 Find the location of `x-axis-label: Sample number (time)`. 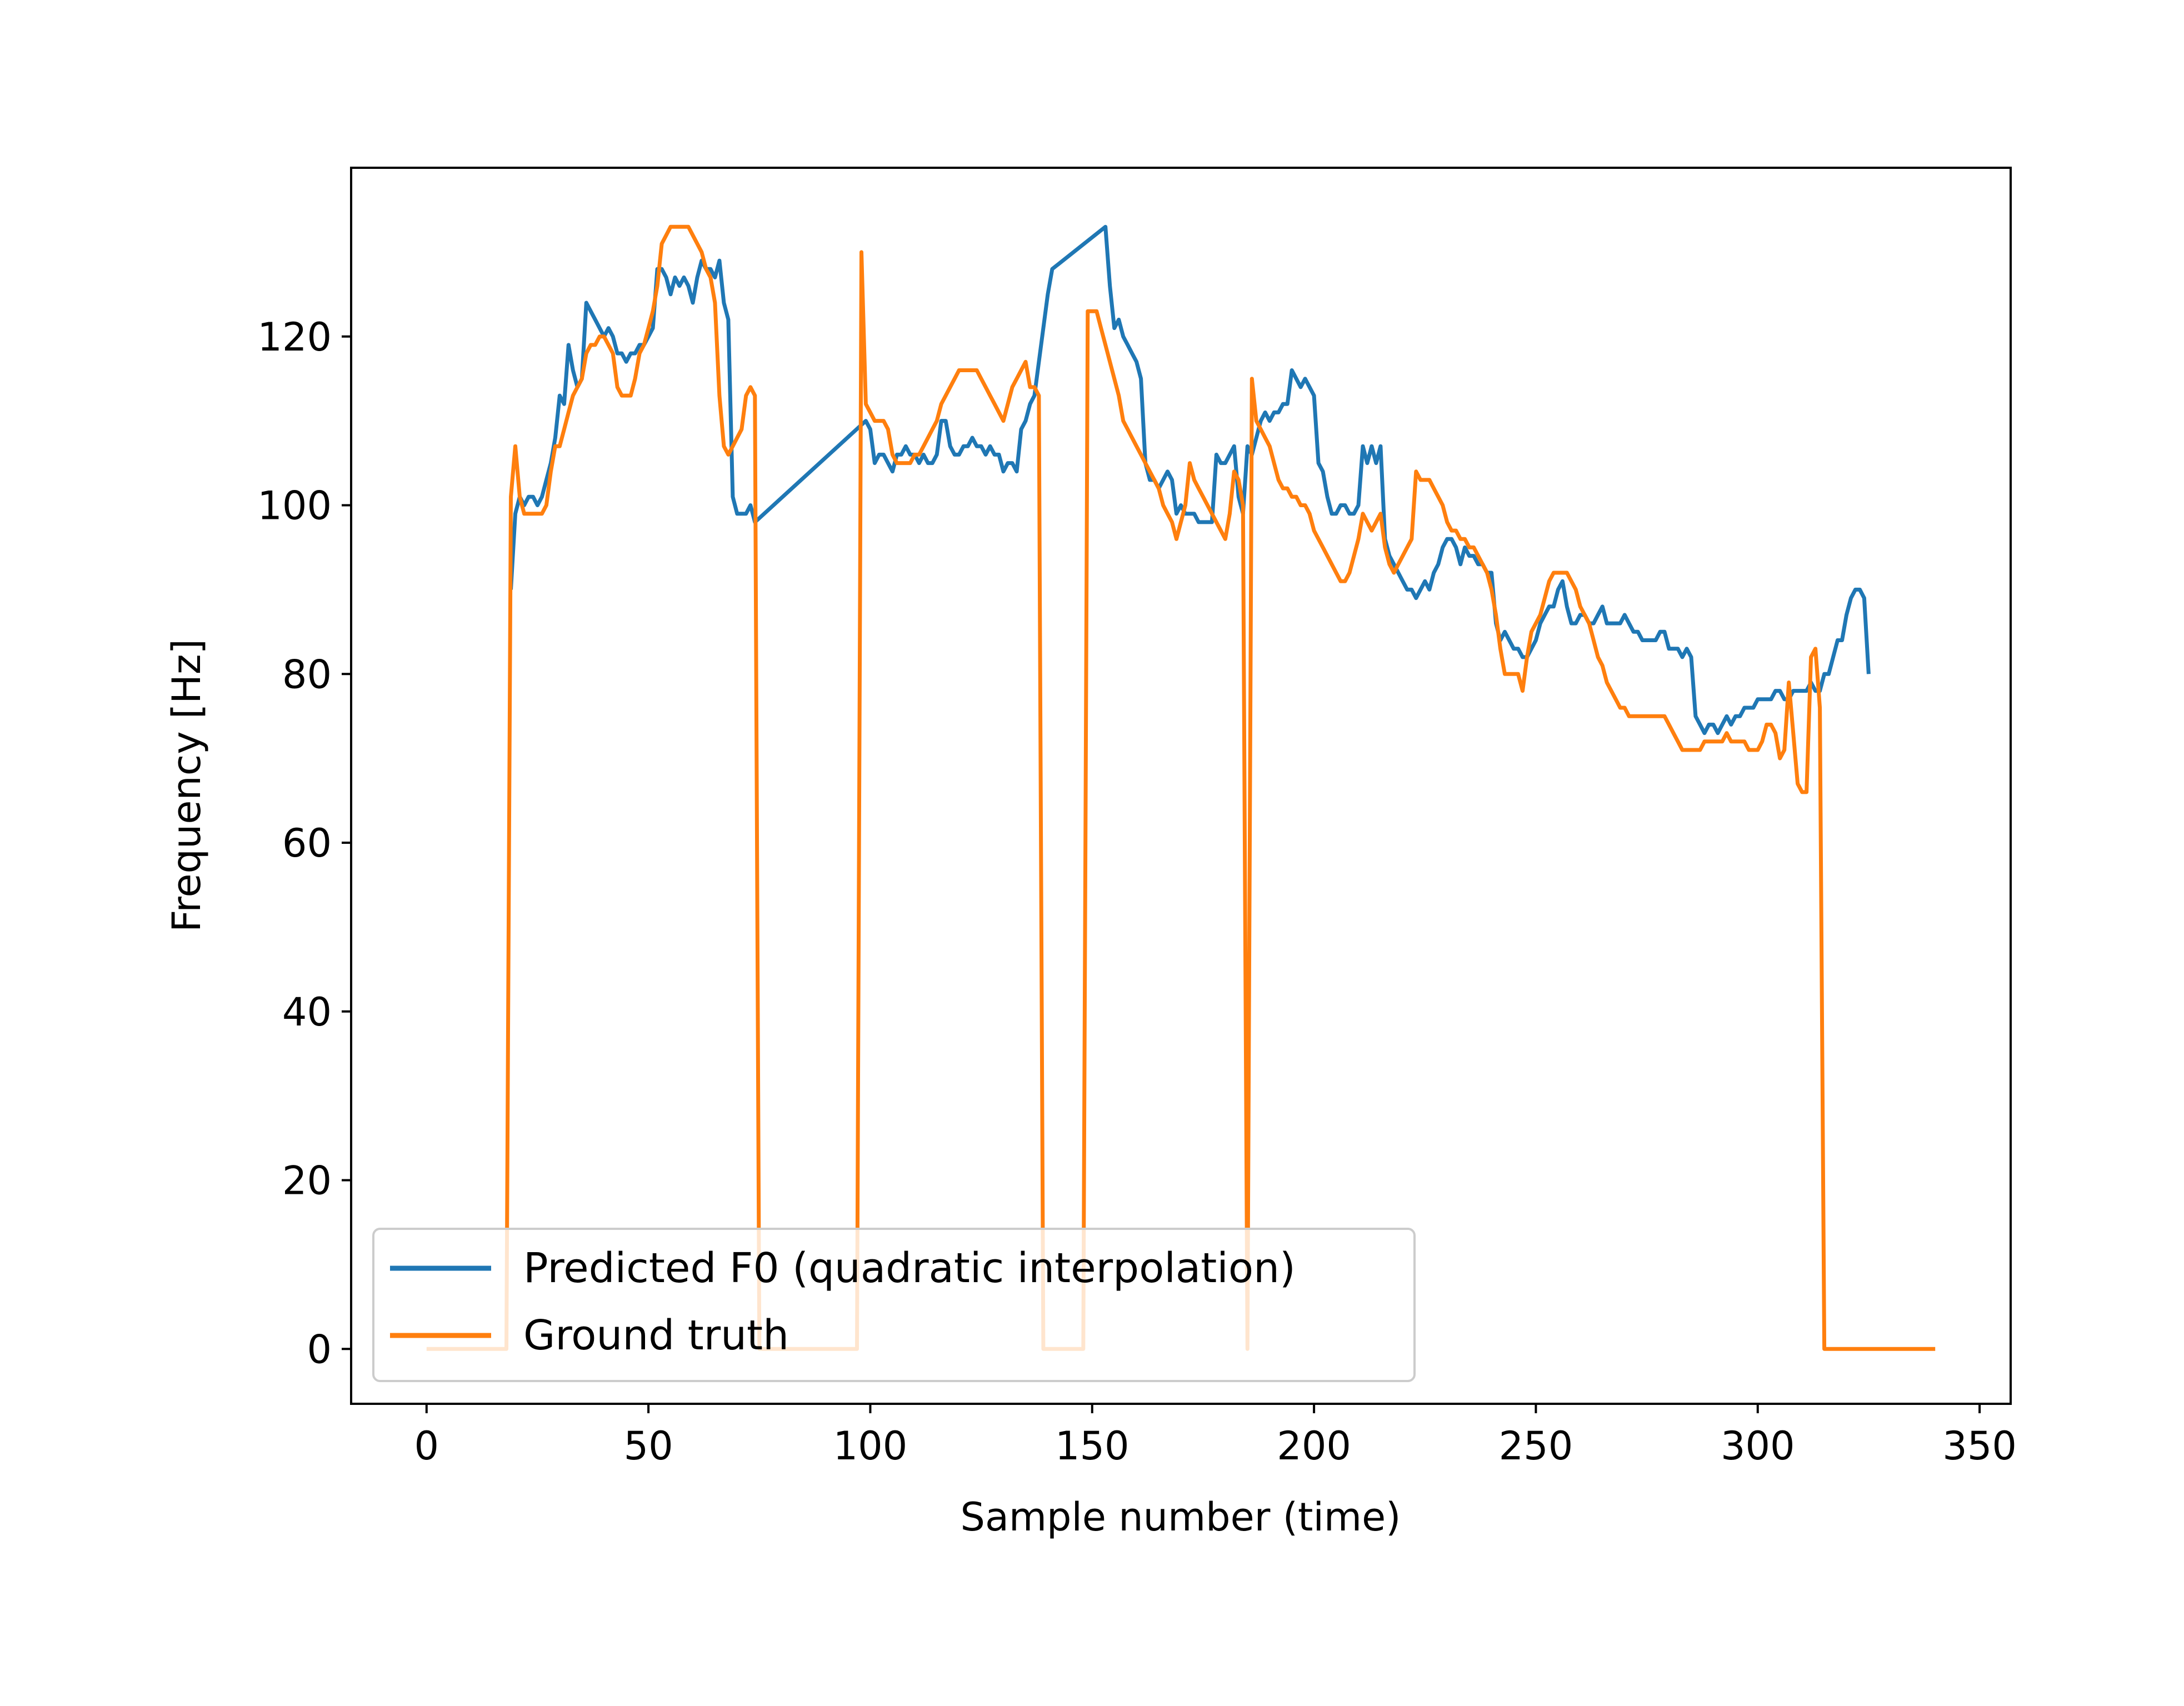

x-axis-label: Sample number (time) is located at coordinates (1181, 1517).